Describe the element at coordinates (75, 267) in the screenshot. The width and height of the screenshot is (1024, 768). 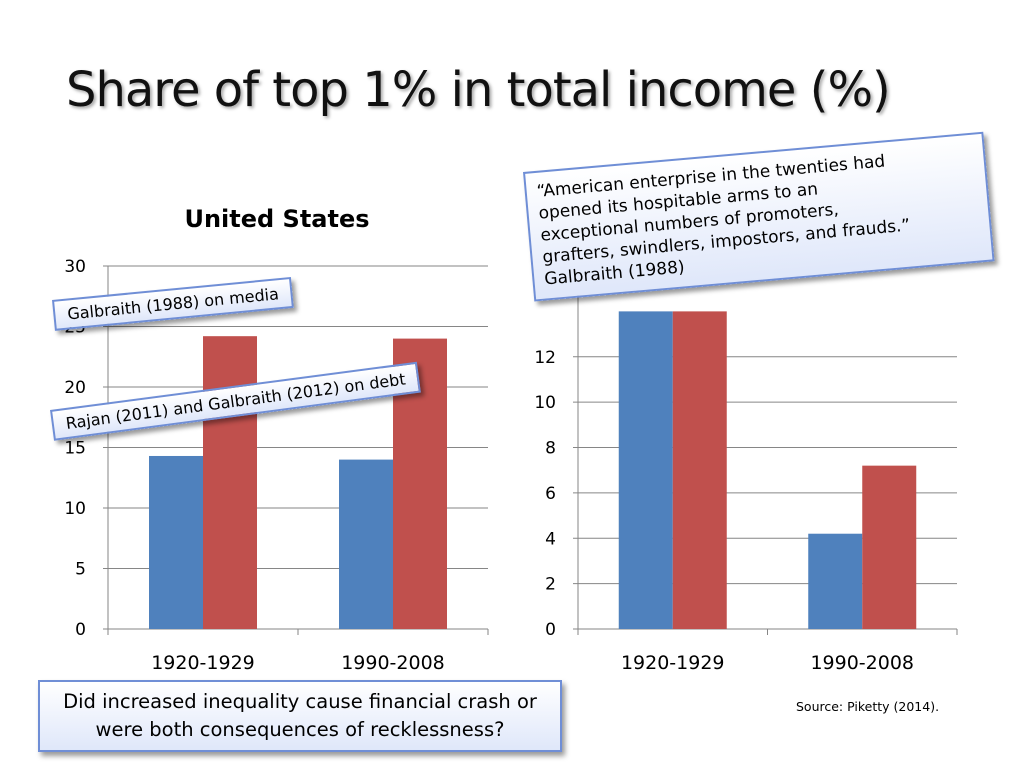
I see `y-tick-label: 30` at that location.